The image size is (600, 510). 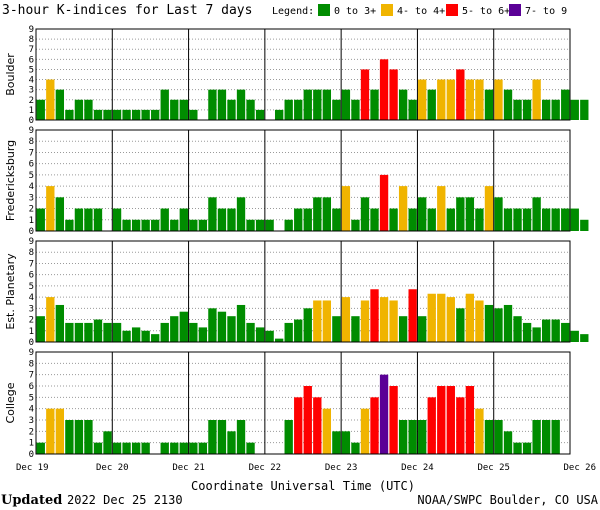 What do you see at coordinates (112, 468) in the screenshot?
I see `x-tick-label: Dec 20` at bounding box center [112, 468].